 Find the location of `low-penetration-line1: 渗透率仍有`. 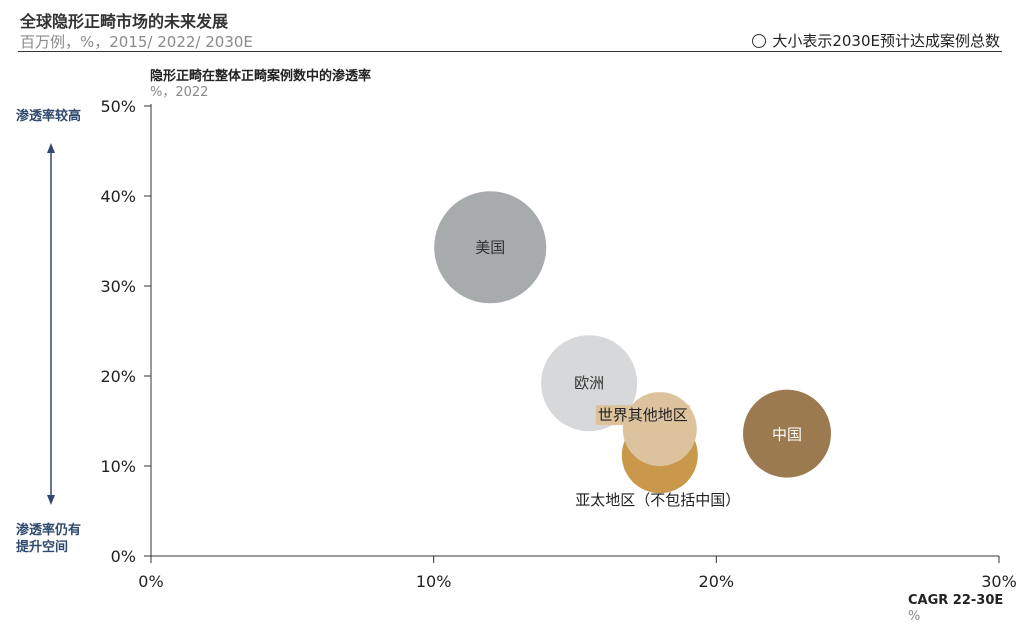

low-penetration-line1: 渗透率仍有 is located at coordinates (49, 530).